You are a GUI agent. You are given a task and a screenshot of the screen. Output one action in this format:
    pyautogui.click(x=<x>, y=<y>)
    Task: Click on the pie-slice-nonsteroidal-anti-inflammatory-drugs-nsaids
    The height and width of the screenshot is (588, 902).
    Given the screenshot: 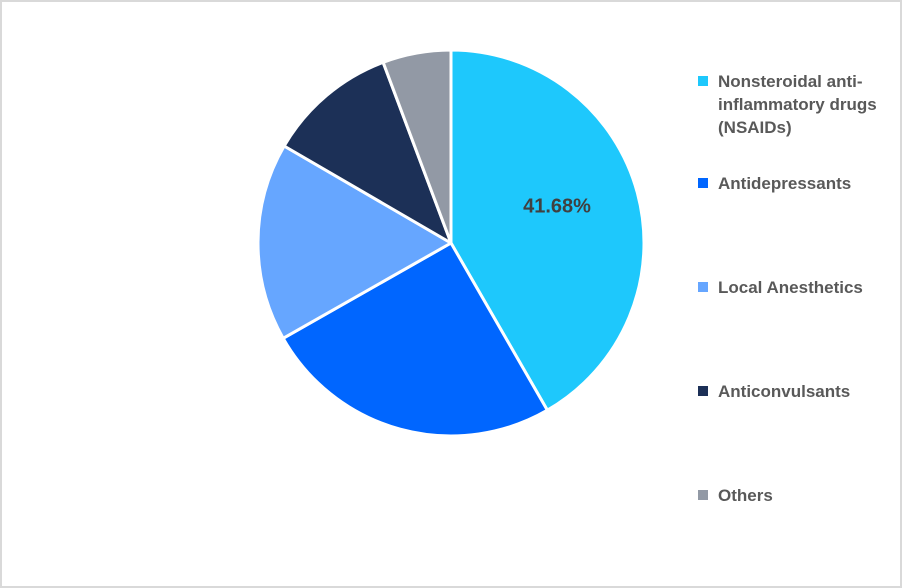 What is the action you would take?
    pyautogui.click(x=547, y=230)
    